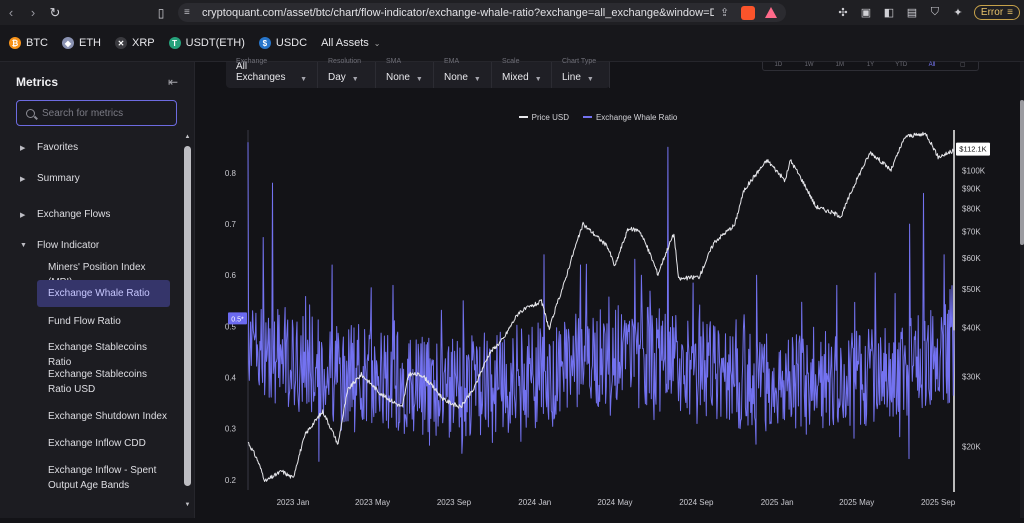 The width and height of the screenshot is (1024, 523). What do you see at coordinates (912, 13) in the screenshot?
I see `wallet-icon: ▤` at bounding box center [912, 13].